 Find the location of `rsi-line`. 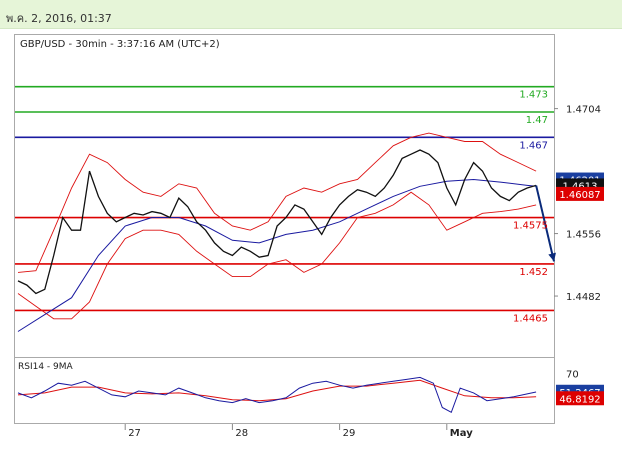

rsi-line is located at coordinates (277, 395).